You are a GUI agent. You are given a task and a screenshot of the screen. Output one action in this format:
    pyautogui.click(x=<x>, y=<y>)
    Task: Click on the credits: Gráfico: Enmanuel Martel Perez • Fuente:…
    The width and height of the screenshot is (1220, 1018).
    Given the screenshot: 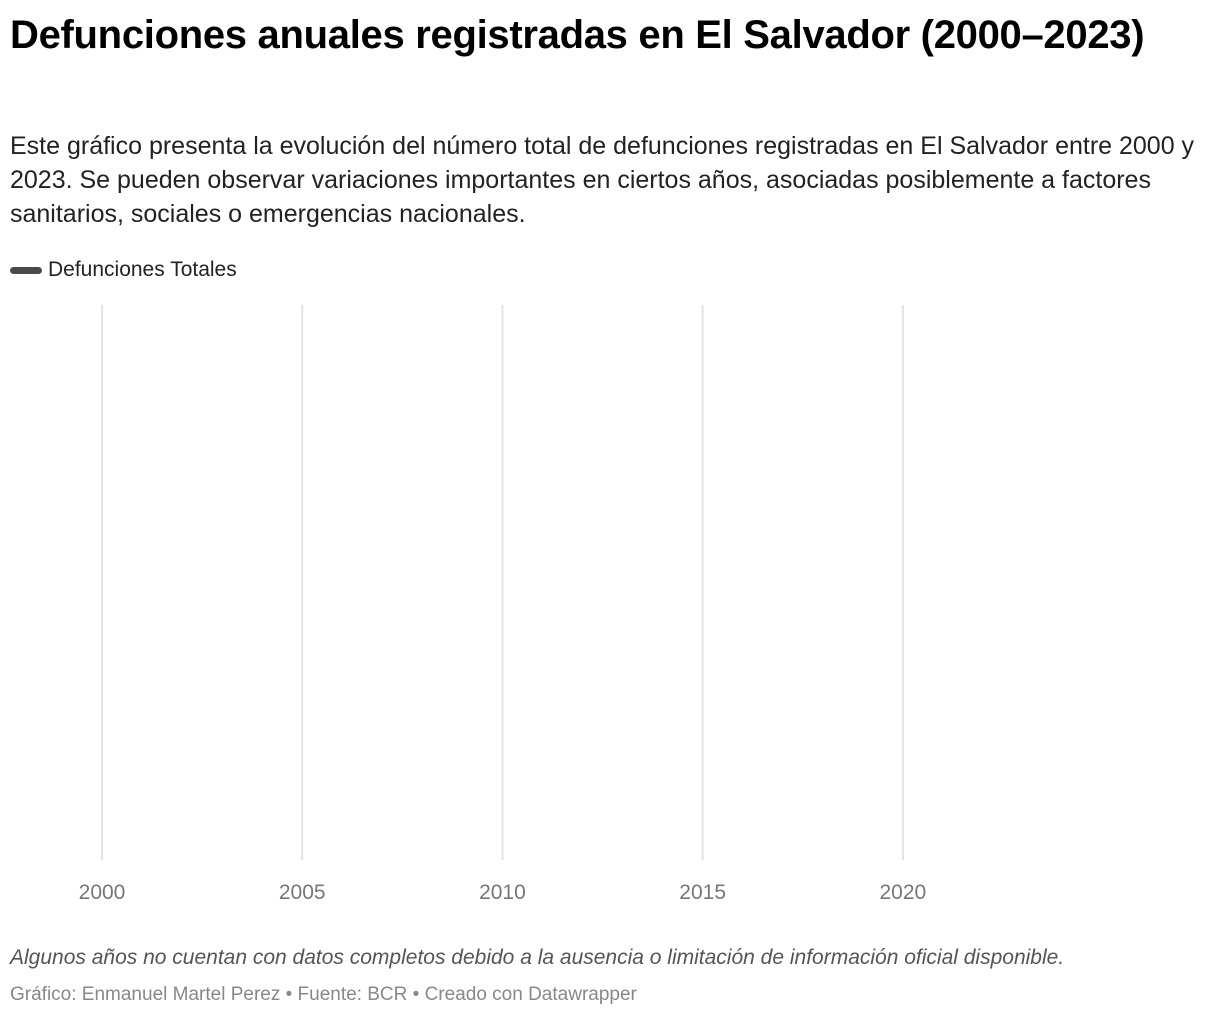 What is the action you would take?
    pyautogui.click(x=323, y=994)
    